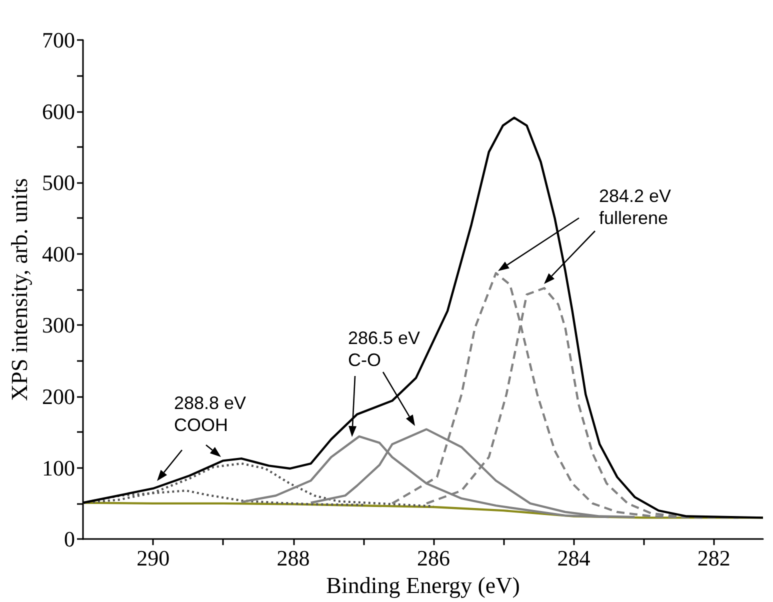 The image size is (773, 602). What do you see at coordinates (384, 349) in the screenshot?
I see `annotation: 286.5 eV C-O` at bounding box center [384, 349].